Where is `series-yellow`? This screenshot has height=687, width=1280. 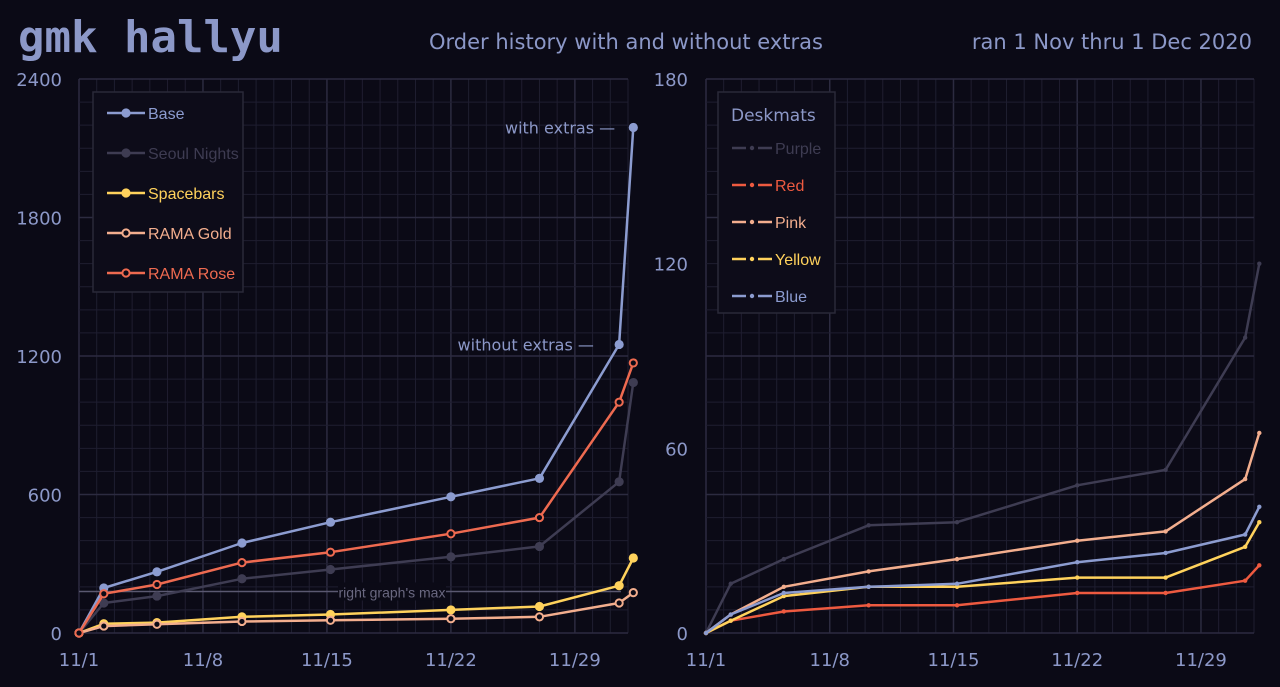 series-yellow is located at coordinates (982, 578).